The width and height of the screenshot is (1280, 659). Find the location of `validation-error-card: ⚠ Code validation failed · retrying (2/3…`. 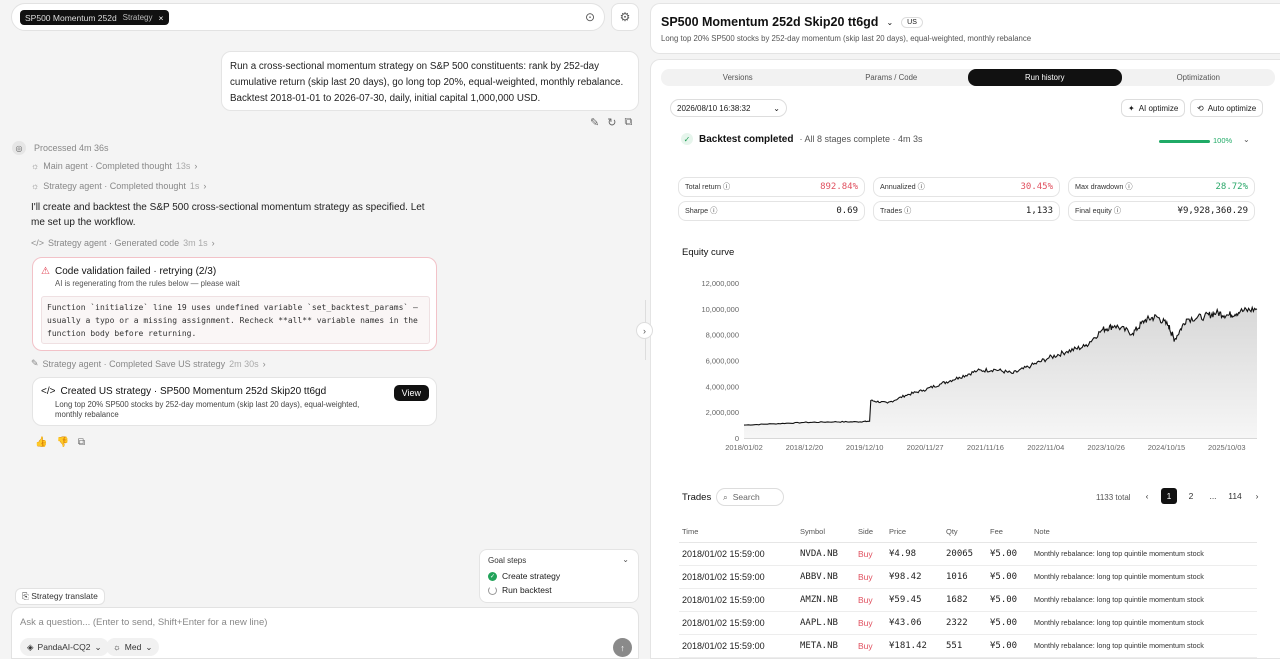

validation-error-card: ⚠ Code validation failed · retrying (2/3… is located at coordinates (234, 304).